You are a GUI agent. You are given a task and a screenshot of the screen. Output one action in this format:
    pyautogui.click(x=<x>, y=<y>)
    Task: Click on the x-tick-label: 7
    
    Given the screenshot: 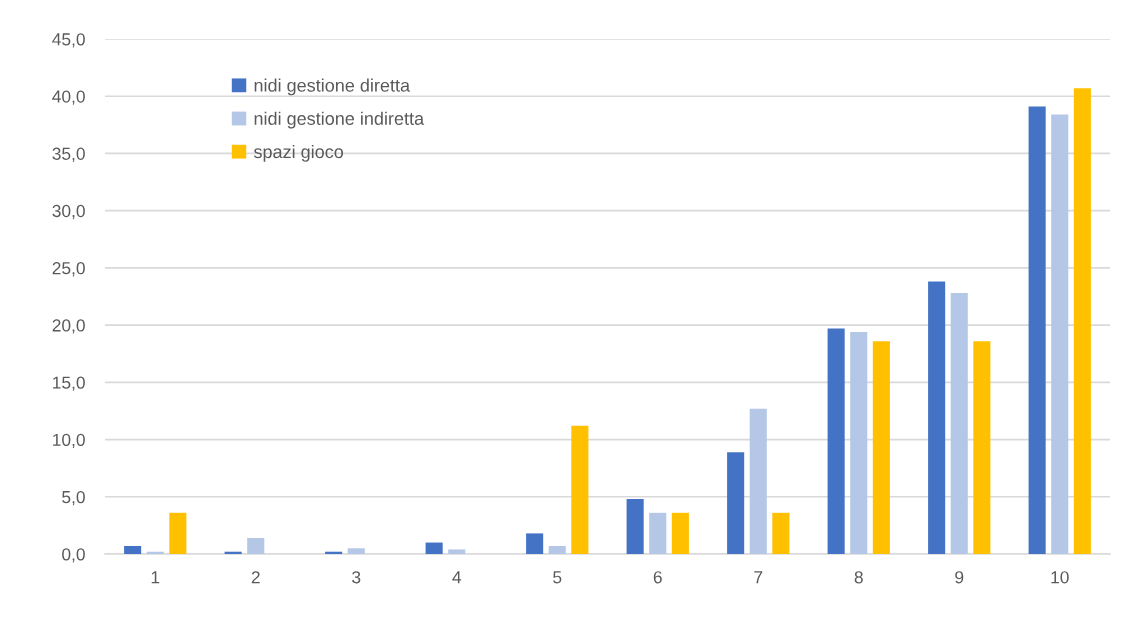 What is the action you would take?
    pyautogui.click(x=758, y=577)
    